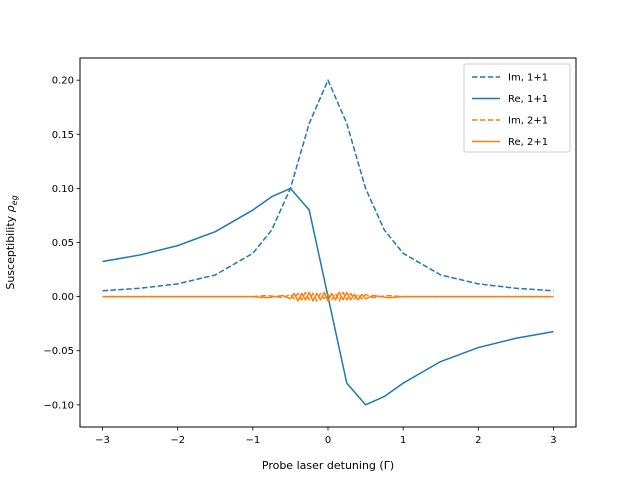 Image resolution: width=640 pixels, height=480 pixels. Describe the element at coordinates (102, 440) in the screenshot. I see `x-tick-label: −3` at that location.